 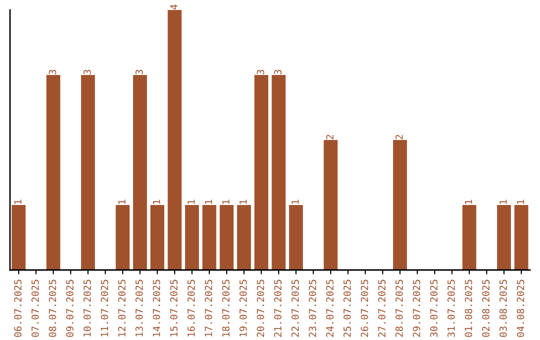 I want to click on x-tick-label: 17.07.2025, so click(x=208, y=308).